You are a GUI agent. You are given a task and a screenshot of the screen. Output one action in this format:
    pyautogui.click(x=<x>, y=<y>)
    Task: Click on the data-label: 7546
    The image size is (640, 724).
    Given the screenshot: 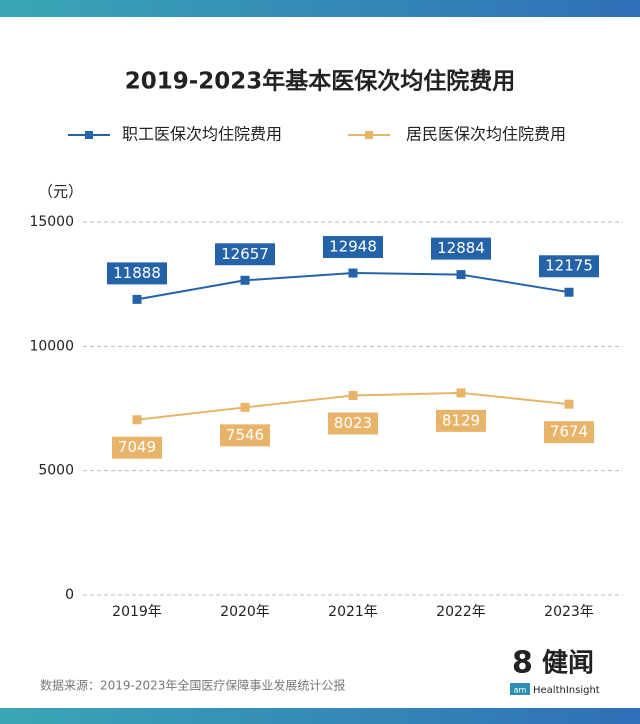 What is the action you would take?
    pyautogui.click(x=245, y=435)
    